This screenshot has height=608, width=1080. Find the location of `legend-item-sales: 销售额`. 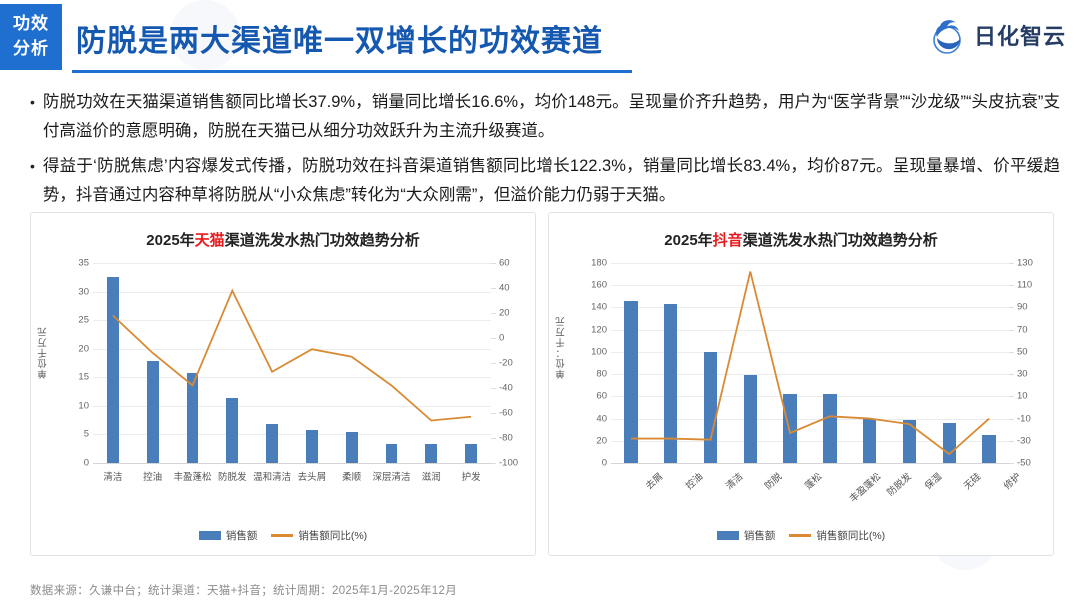

legend-item-sales: 销售额 is located at coordinates (746, 535).